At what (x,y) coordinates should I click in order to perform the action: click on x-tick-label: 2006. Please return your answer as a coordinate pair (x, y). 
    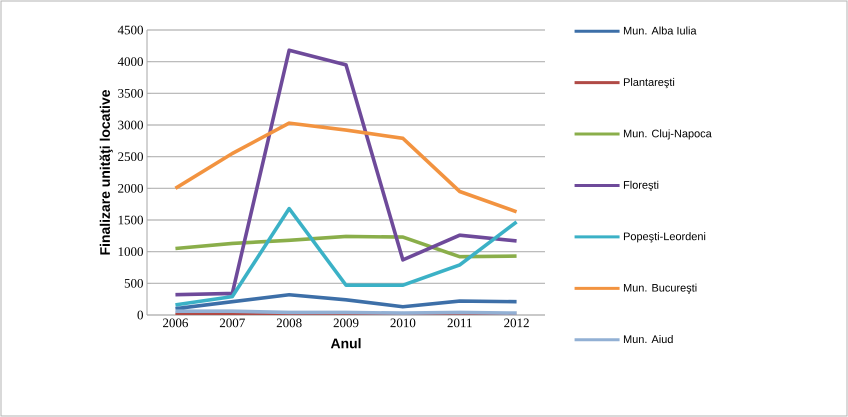
    Looking at the image, I should click on (175, 323).